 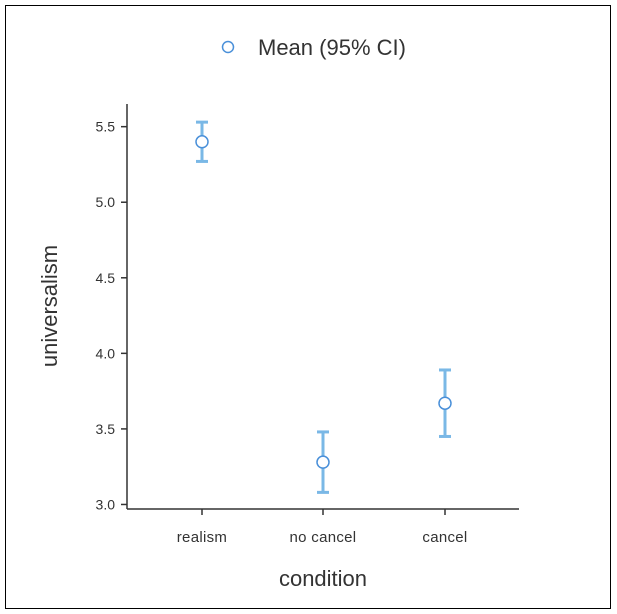 I want to click on x-tick-label: cancel, so click(x=444, y=537).